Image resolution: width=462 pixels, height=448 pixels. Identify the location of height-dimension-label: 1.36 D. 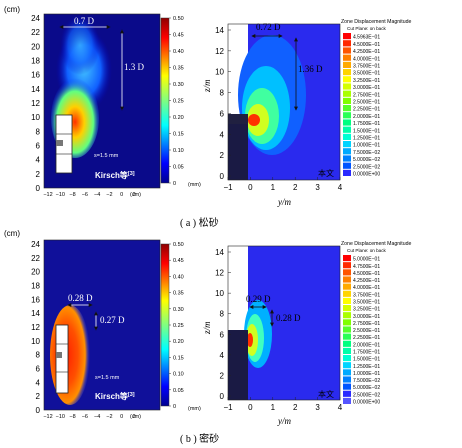
(310, 69).